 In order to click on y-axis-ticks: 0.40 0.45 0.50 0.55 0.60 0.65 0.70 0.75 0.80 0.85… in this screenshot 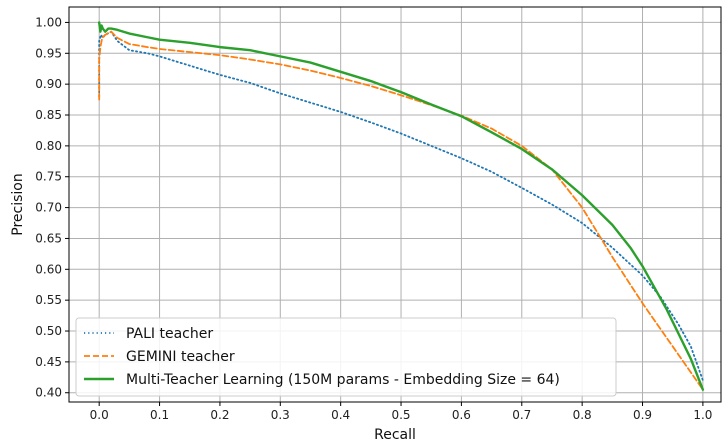, I will do `click(52, 207)`.